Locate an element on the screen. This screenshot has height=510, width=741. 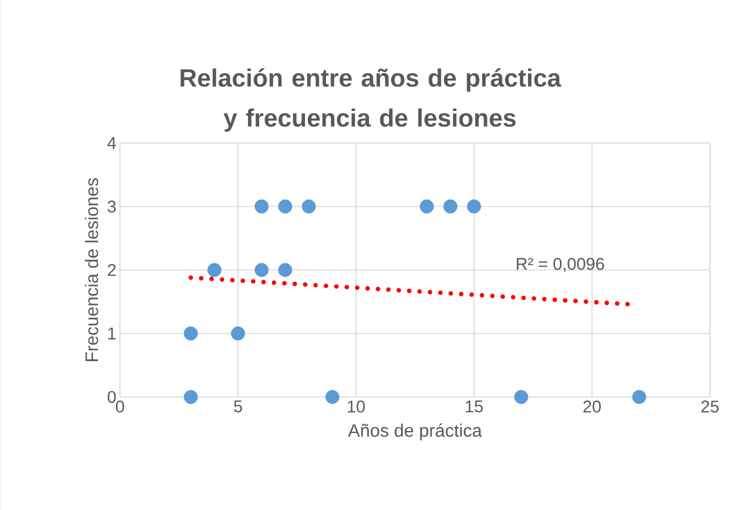
y-axis-title: Frecuencia de lesiones is located at coordinates (91, 270).